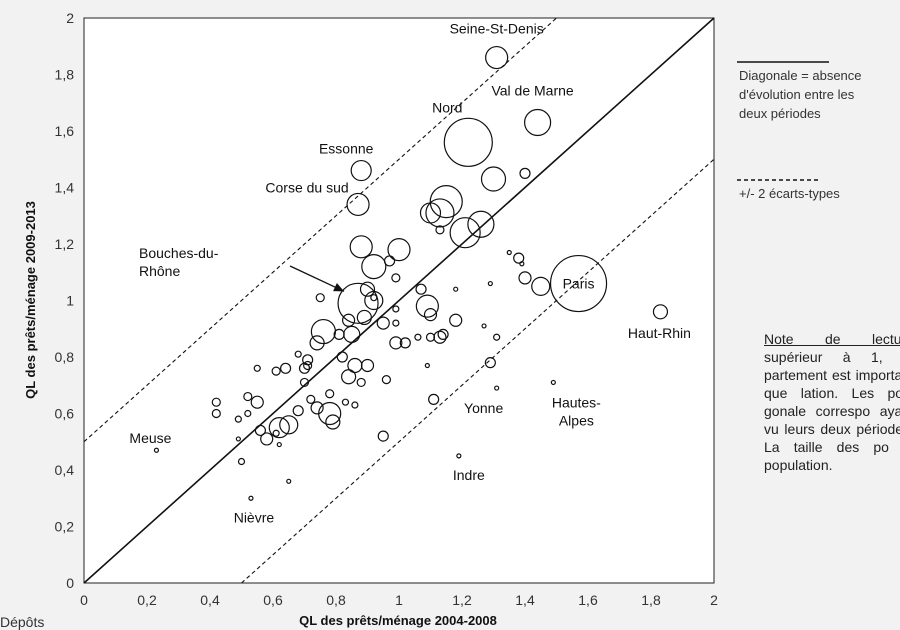  I want to click on label-essonne: Essonne, so click(346, 149).